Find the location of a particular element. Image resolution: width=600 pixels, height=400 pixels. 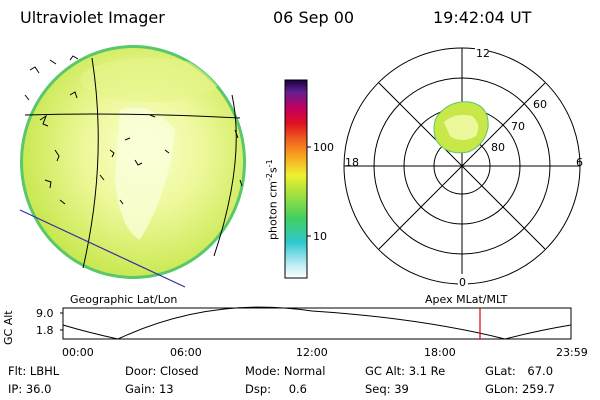

coastline-overlay is located at coordinates (104, 148).